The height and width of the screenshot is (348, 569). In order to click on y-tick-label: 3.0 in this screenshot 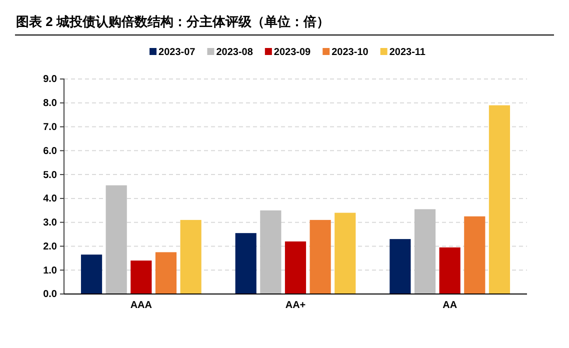, I will do `click(50, 223)`.